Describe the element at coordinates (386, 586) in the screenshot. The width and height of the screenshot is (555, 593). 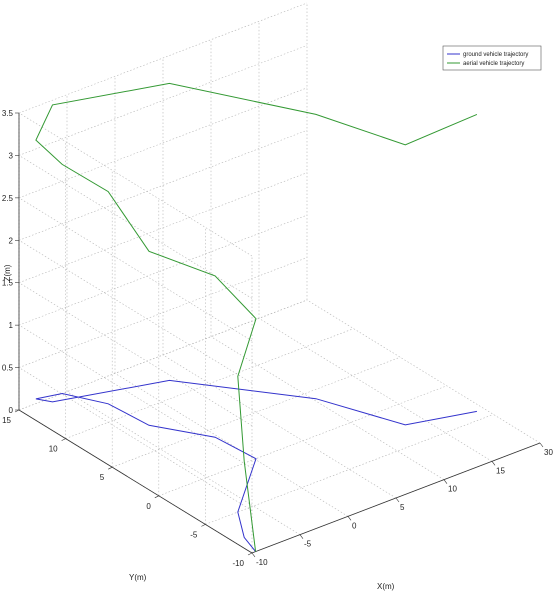
I see `x-axis-label: X(m)` at that location.